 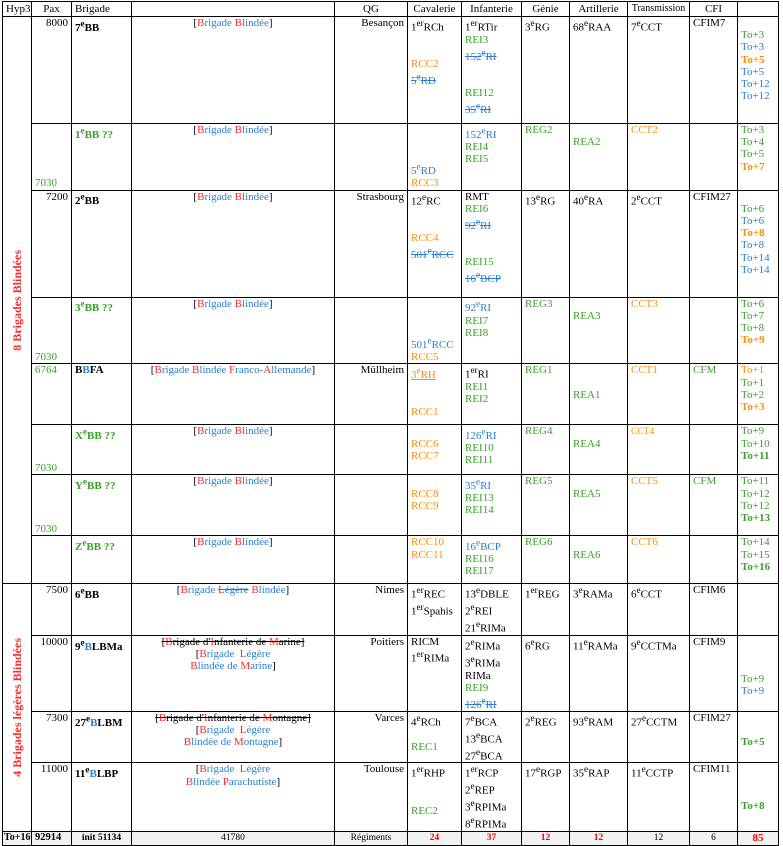 I want to click on trans-cell: 9eCCTMa, so click(x=658, y=673).